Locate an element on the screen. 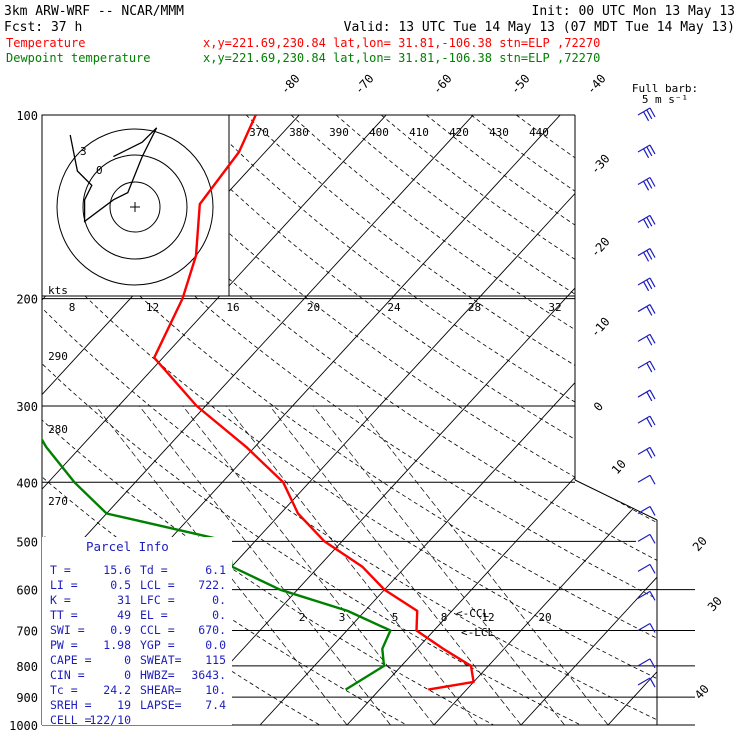  pressure-tick-label: 500 is located at coordinates (27, 542).